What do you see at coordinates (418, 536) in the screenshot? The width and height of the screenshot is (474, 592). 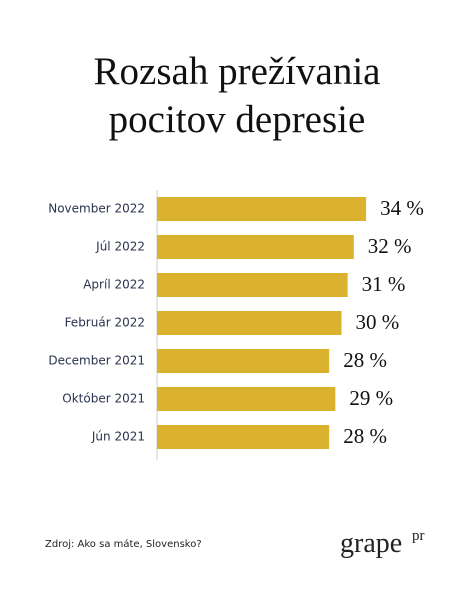 I see `logo-superscript: pr` at bounding box center [418, 536].